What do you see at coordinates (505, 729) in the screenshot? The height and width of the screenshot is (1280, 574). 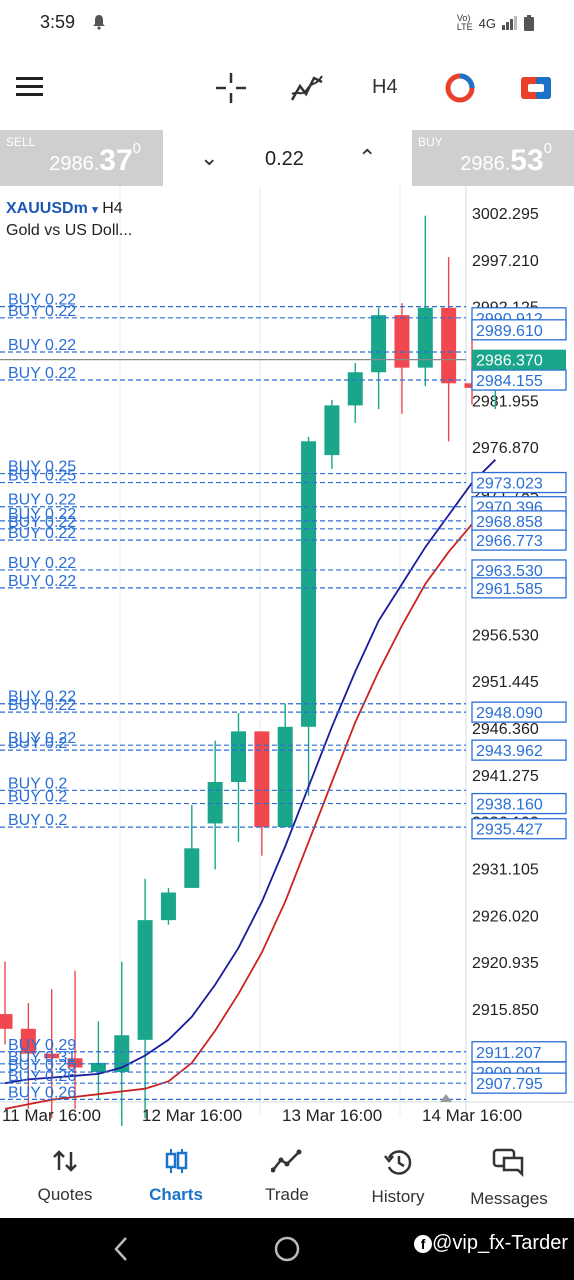 I see `price-tick-label: 2946.360` at bounding box center [505, 729].